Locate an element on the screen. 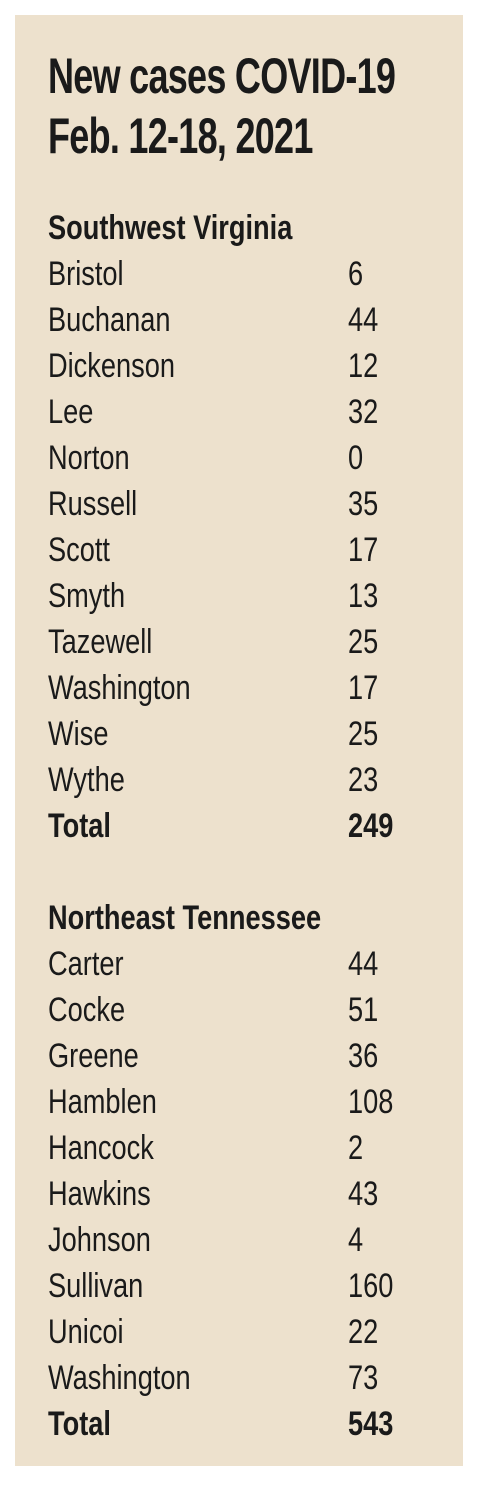  title: Feb. 12-18, 2021 is located at coordinates (180, 136).